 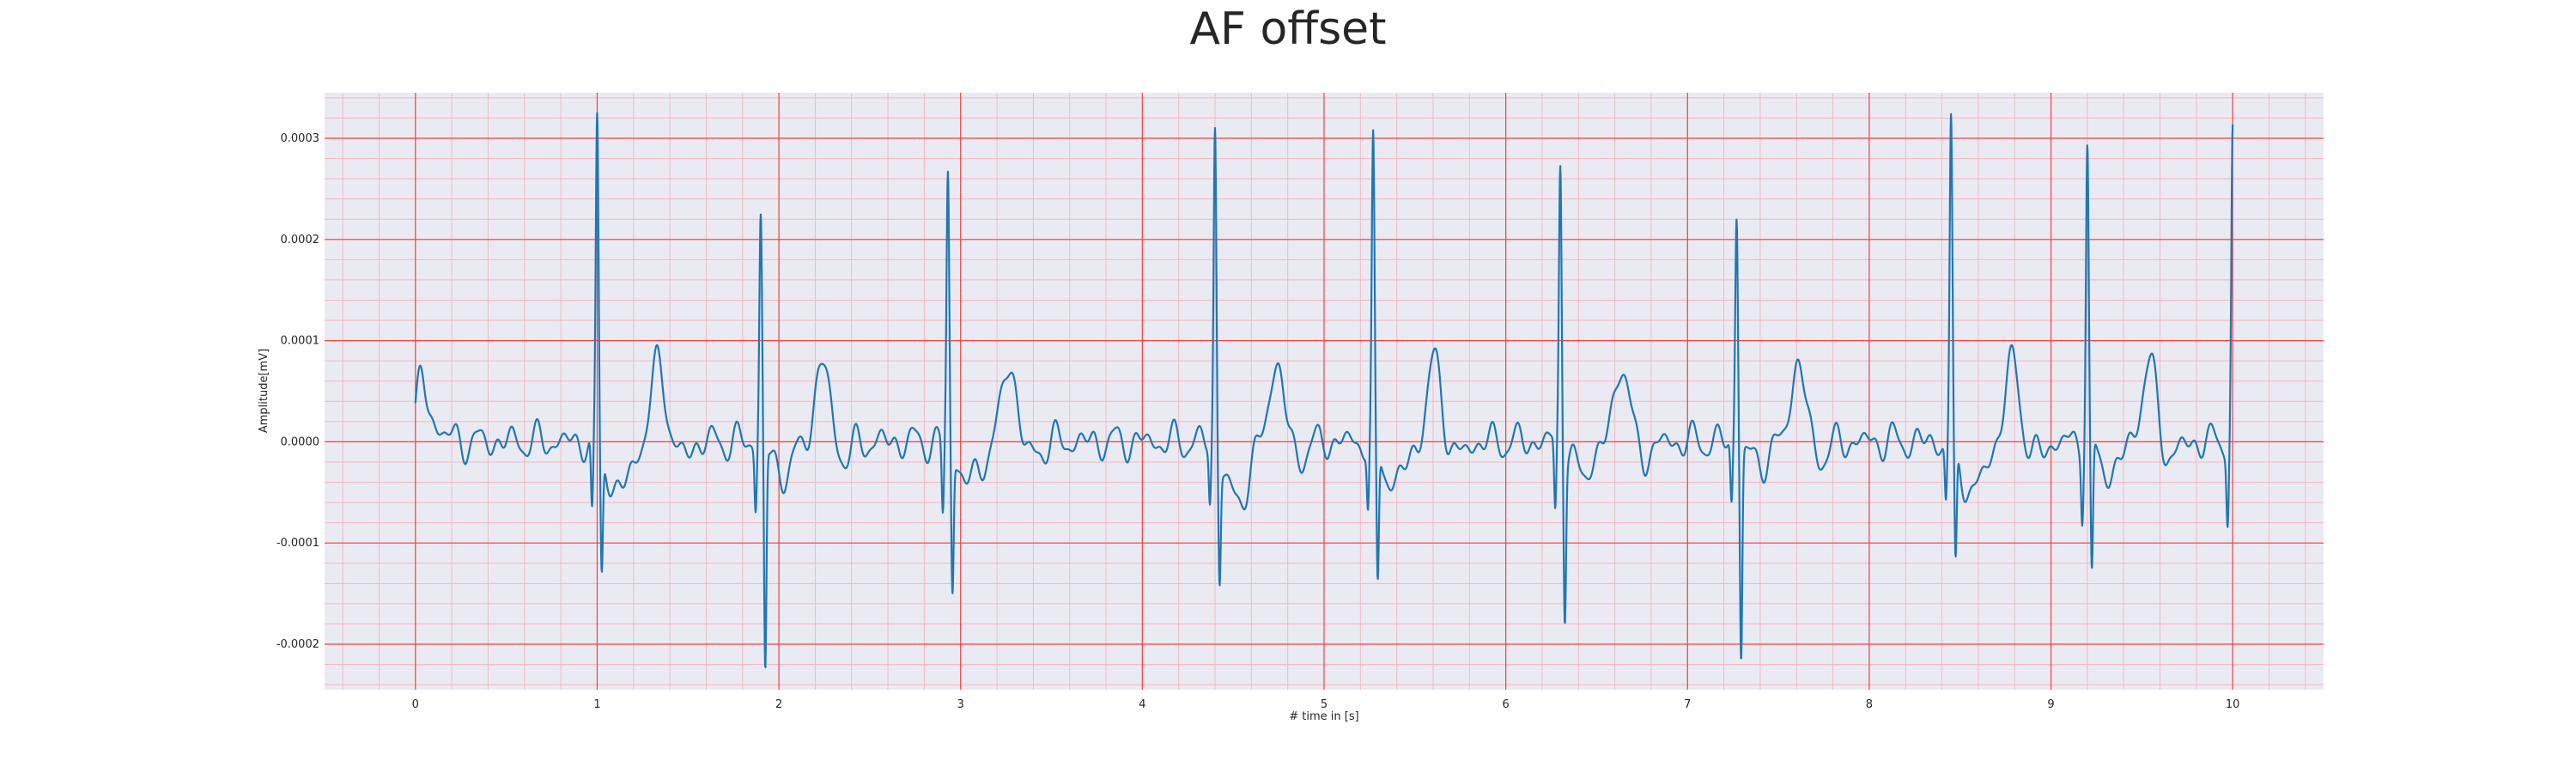 What do you see at coordinates (264, 391) in the screenshot?
I see `y-axis-label: Amplitude[mV]` at bounding box center [264, 391].